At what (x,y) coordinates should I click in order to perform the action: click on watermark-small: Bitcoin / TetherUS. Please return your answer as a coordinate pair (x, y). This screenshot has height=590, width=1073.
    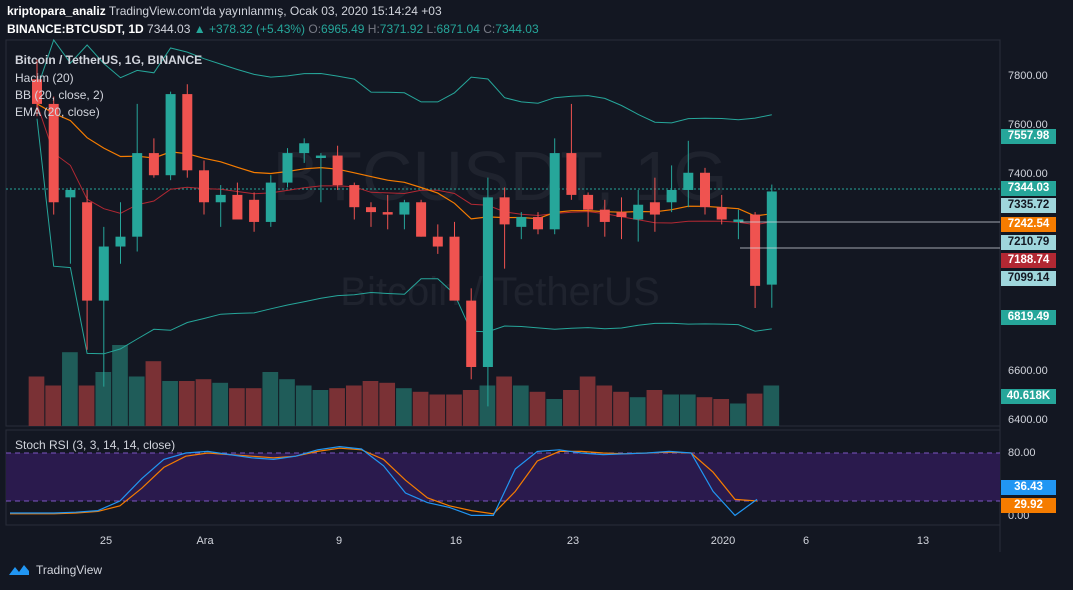
    Looking at the image, I should click on (499, 292).